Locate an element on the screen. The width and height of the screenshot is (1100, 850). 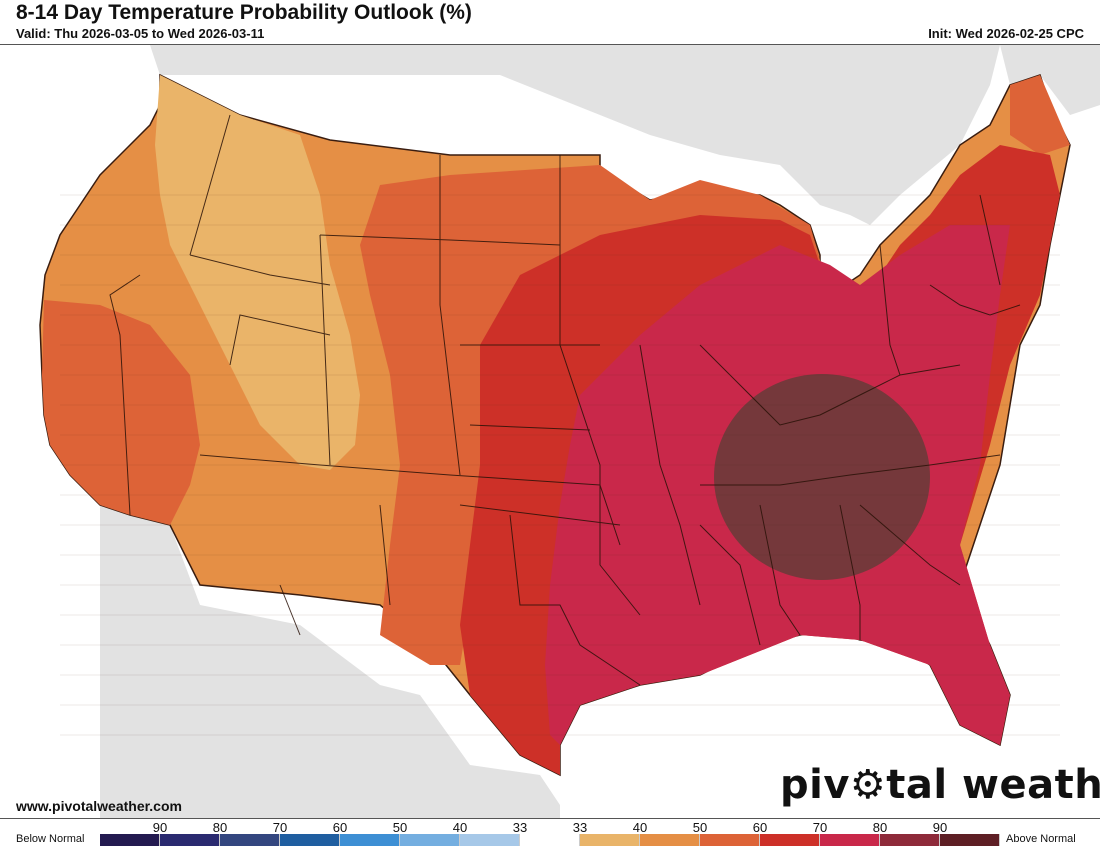
legend-ticks: 90 80 70 60 50 40 33 33 40 50 60 70 80 90 is located at coordinates (550, 827).